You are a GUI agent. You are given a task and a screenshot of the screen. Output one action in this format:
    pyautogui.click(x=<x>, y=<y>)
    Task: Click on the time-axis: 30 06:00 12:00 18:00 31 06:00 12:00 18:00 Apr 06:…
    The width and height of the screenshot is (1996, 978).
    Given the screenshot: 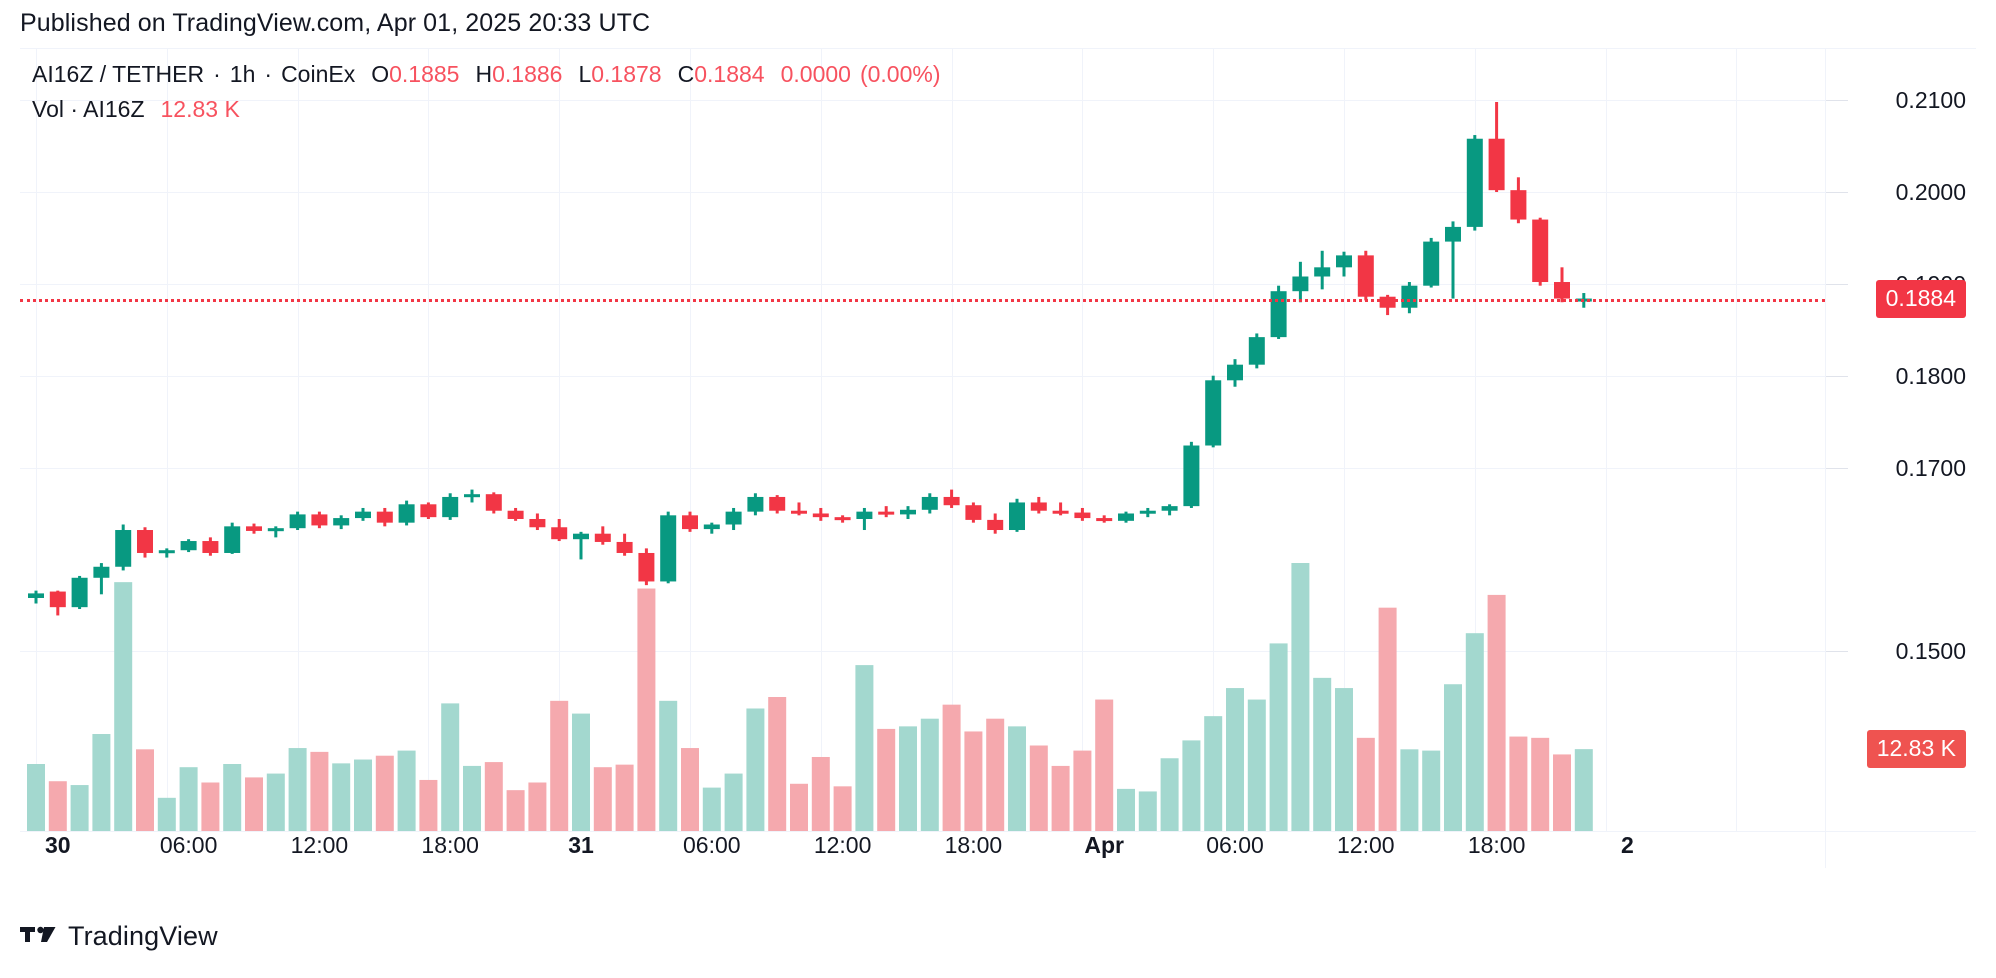 What is the action you would take?
    pyautogui.click(x=998, y=854)
    